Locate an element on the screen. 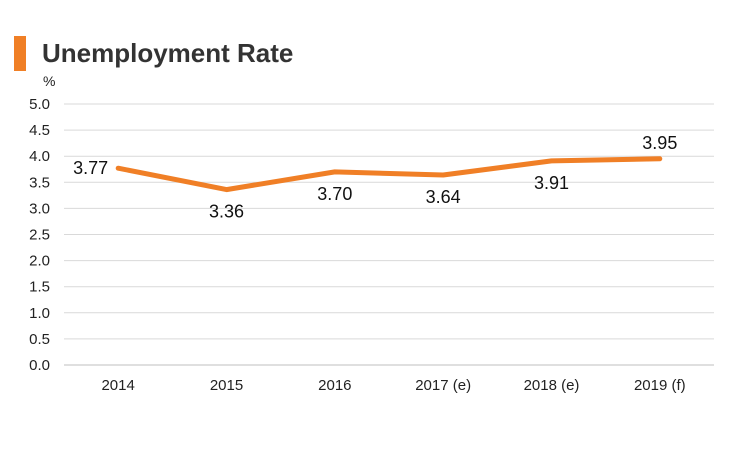 The height and width of the screenshot is (450, 750). y-tick-label: 1.5 is located at coordinates (39, 287).